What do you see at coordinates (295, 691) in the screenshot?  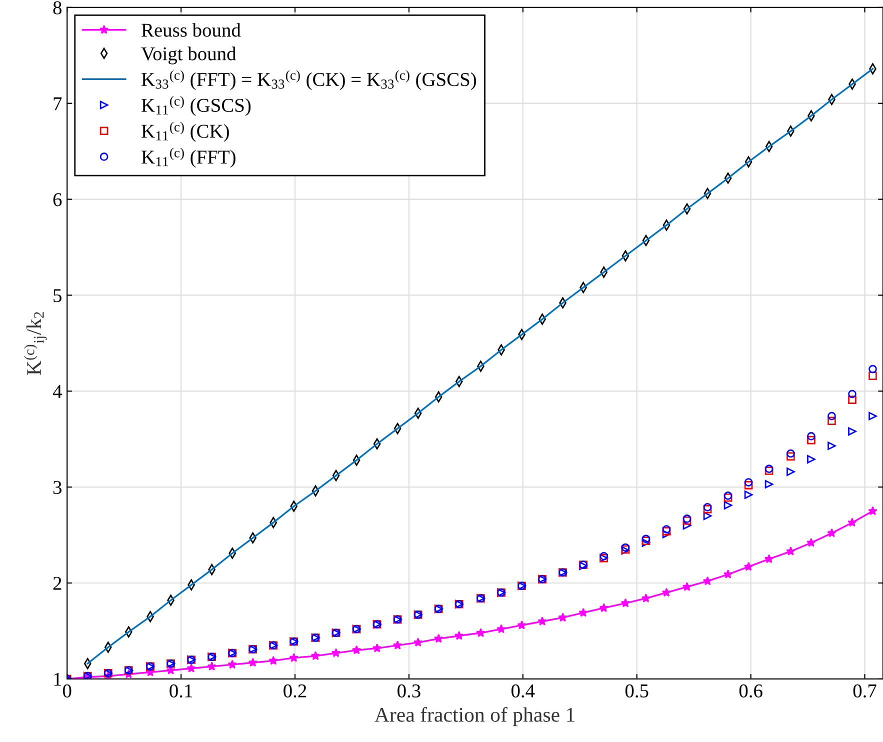 I see `x-tick-label: 0.2` at bounding box center [295, 691].